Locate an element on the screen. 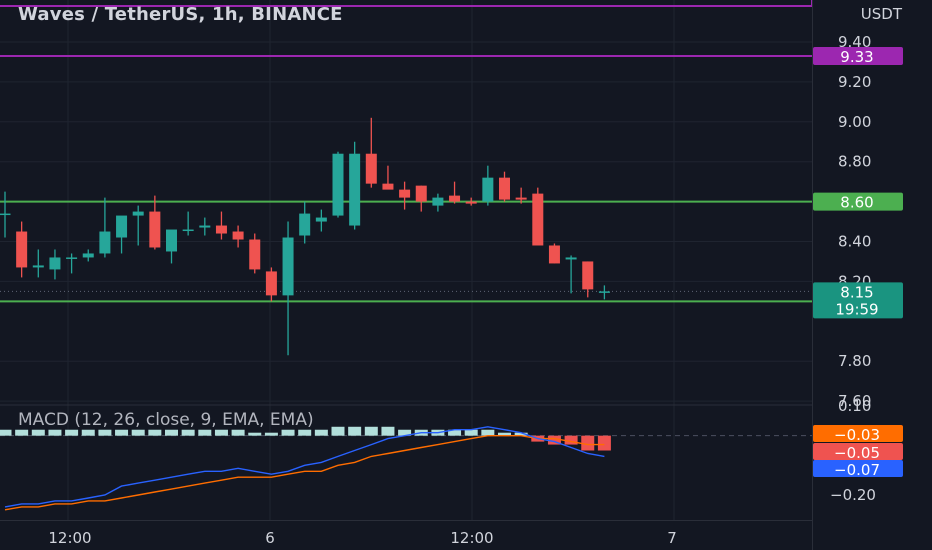  price-tick-label: 8.80 is located at coordinates (854, 162).